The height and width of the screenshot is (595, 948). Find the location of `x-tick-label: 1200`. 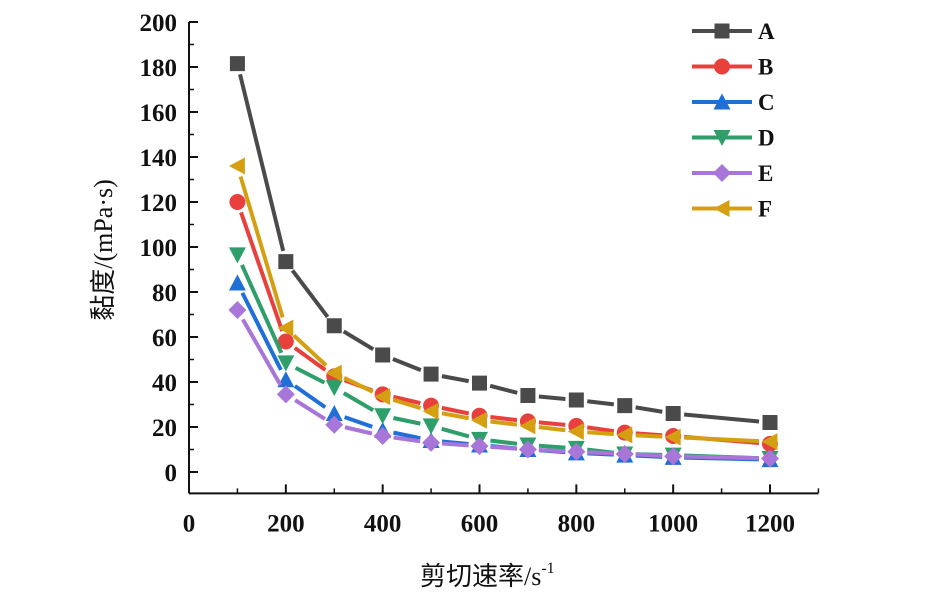

x-tick-label: 1200 is located at coordinates (770, 523).